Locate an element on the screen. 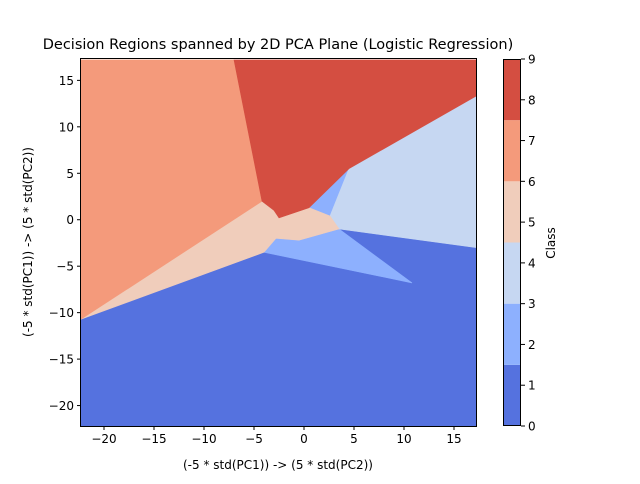 Image resolution: width=640 pixels, height=484 pixels. y-axis-label: (-5 * std(PC1)) -> (5 * std(PC2)) is located at coordinates (28, 242).